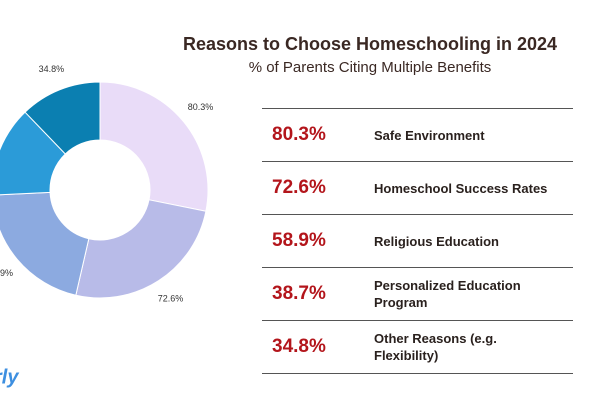  I want to click on slice-label: 34.8%, so click(52, 69).